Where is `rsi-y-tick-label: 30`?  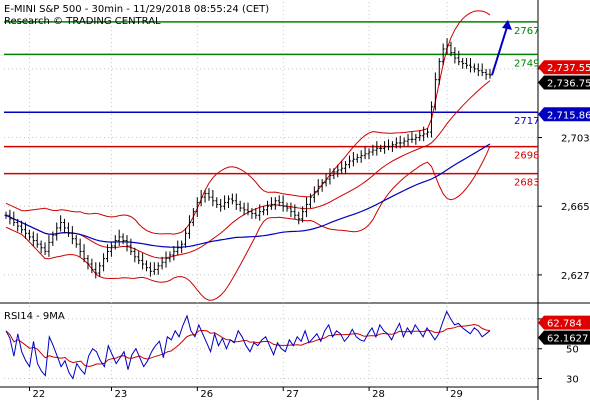
rsi-y-tick-label: 30 is located at coordinates (572, 380).